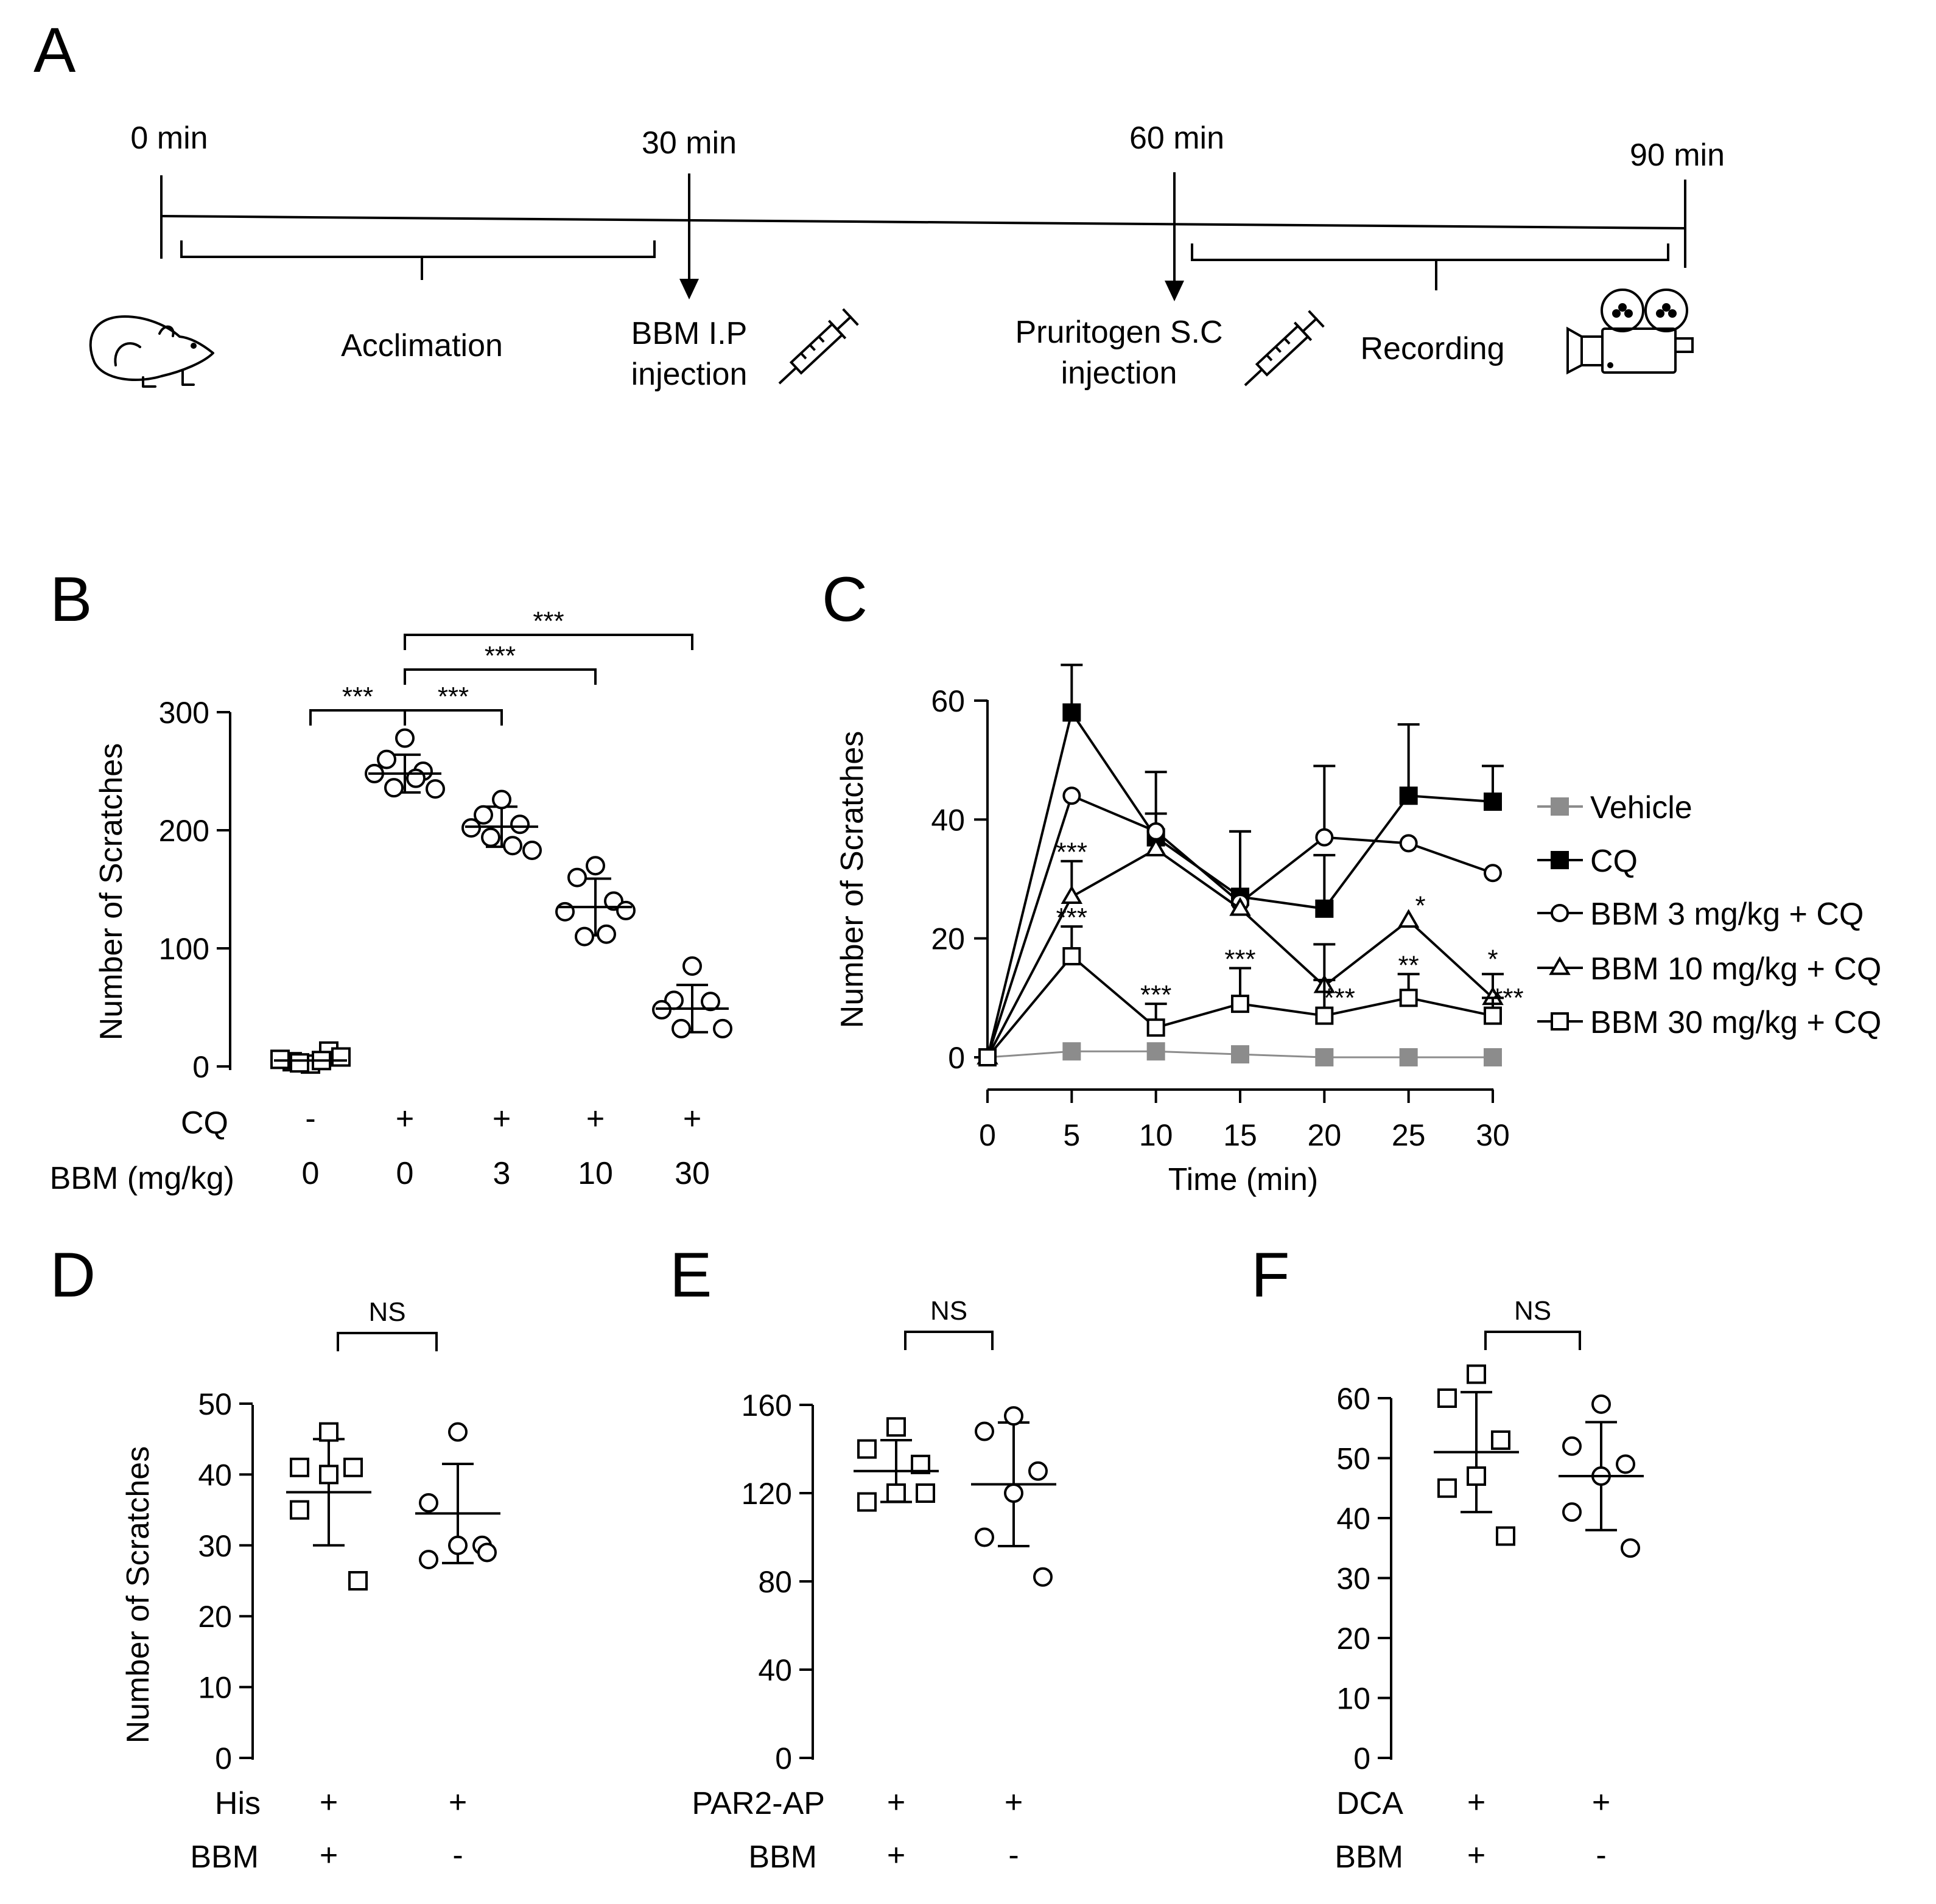 The height and width of the screenshot is (1904, 1936). I want to click on row-label-bbm-f: BBM, so click(1369, 1857).